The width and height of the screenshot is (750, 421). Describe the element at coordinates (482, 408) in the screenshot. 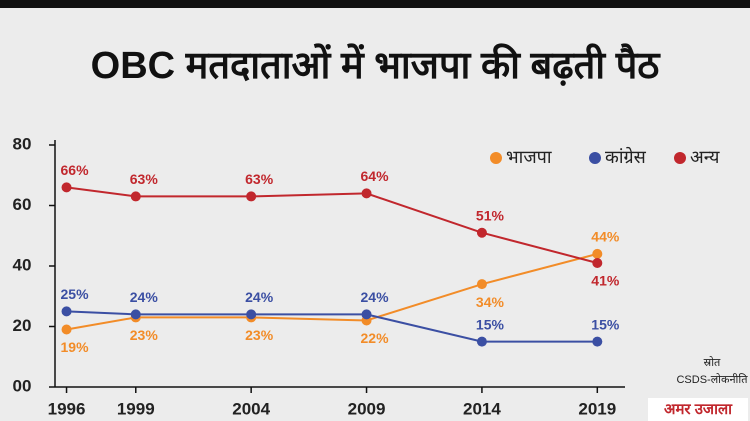

I see `x-tick-label: 2014` at that location.